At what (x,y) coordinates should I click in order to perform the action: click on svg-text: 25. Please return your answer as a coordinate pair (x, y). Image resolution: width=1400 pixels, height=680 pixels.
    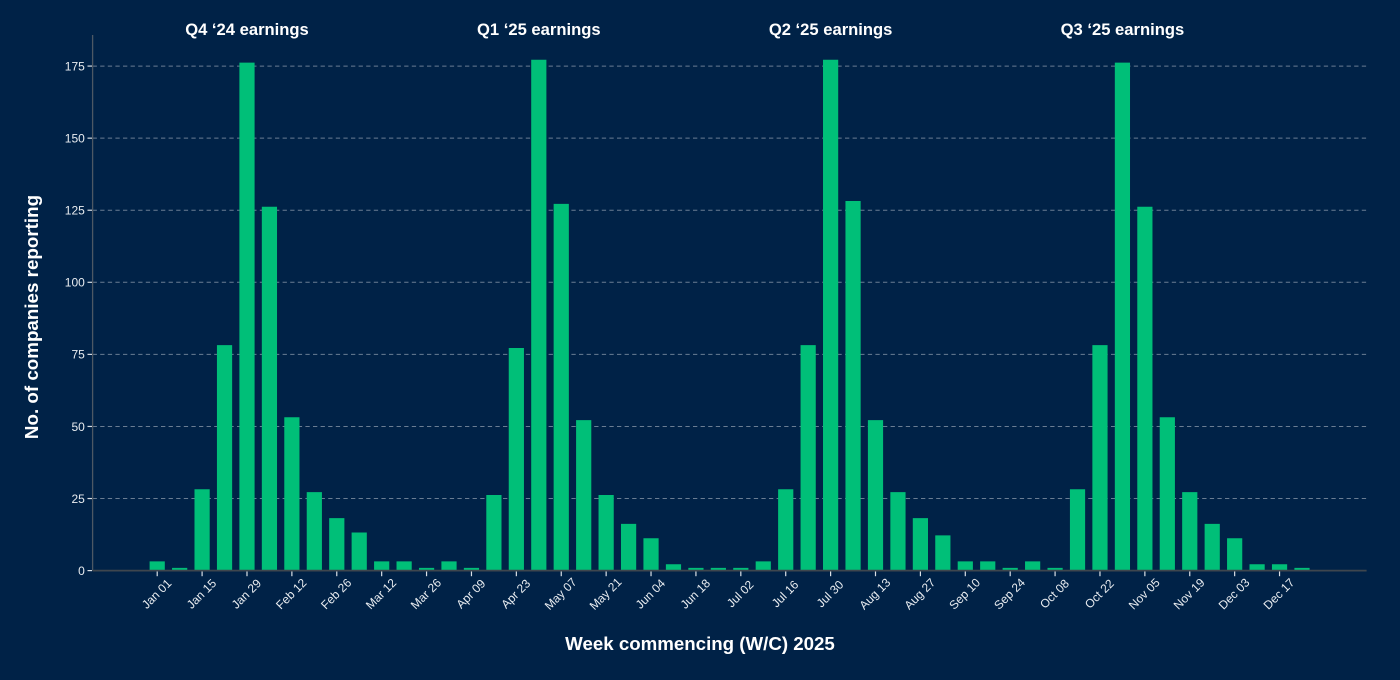
    Looking at the image, I should click on (78, 499).